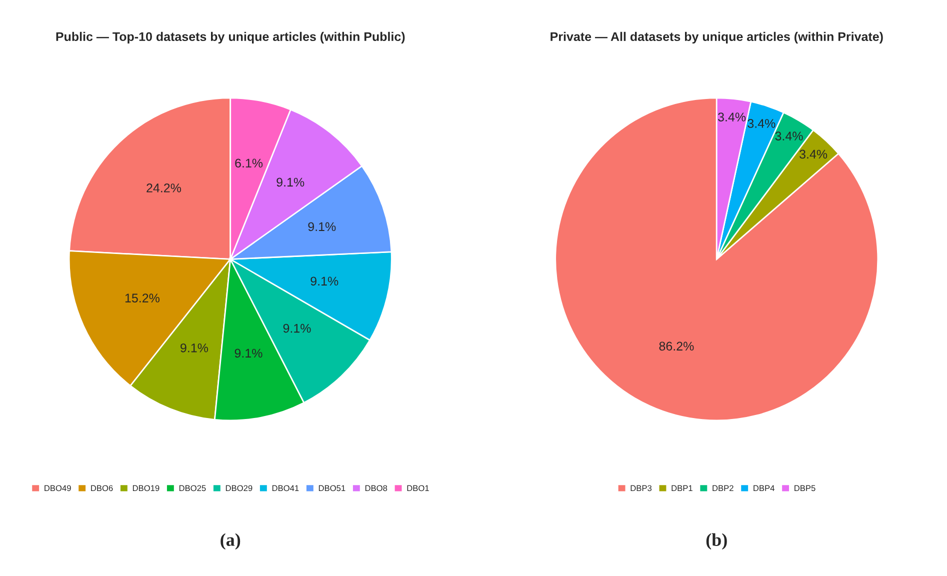  Describe the element at coordinates (249, 163) in the screenshot. I see `data-label: 6.1%` at that location.